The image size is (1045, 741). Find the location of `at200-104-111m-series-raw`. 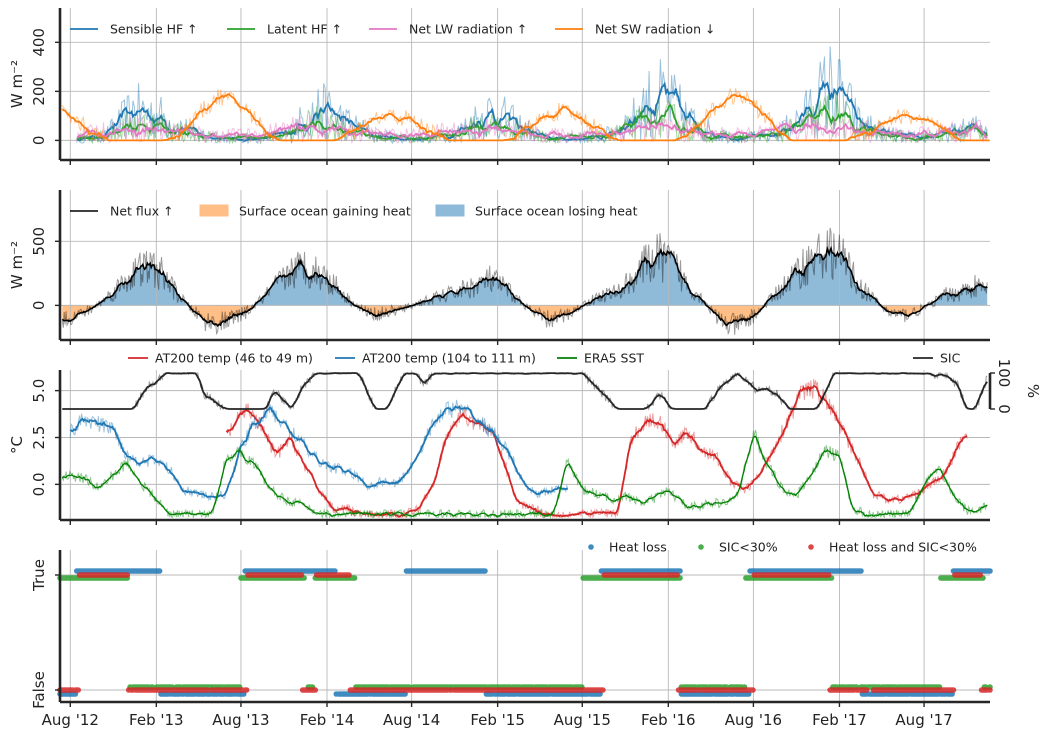

at200-104-111m-series-raw is located at coordinates (319, 450).